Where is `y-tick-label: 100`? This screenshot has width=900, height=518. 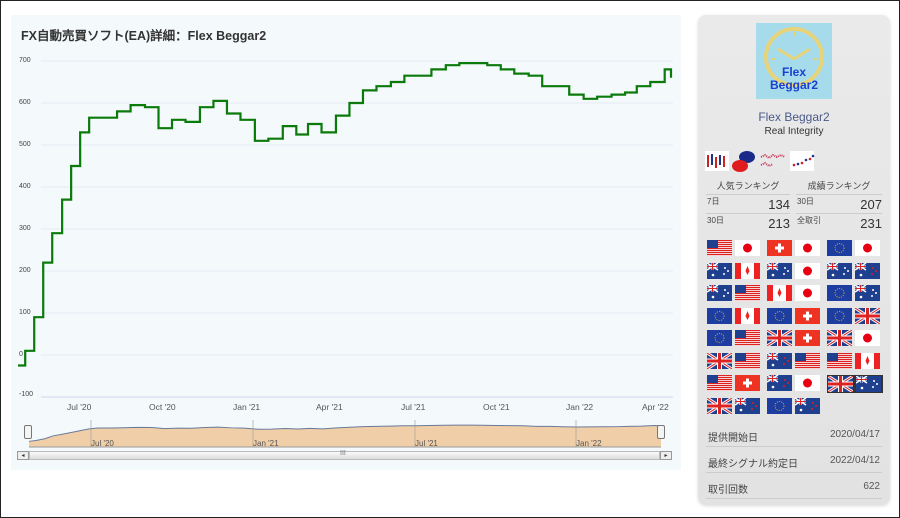 y-tick-label: 100 is located at coordinates (25, 312).